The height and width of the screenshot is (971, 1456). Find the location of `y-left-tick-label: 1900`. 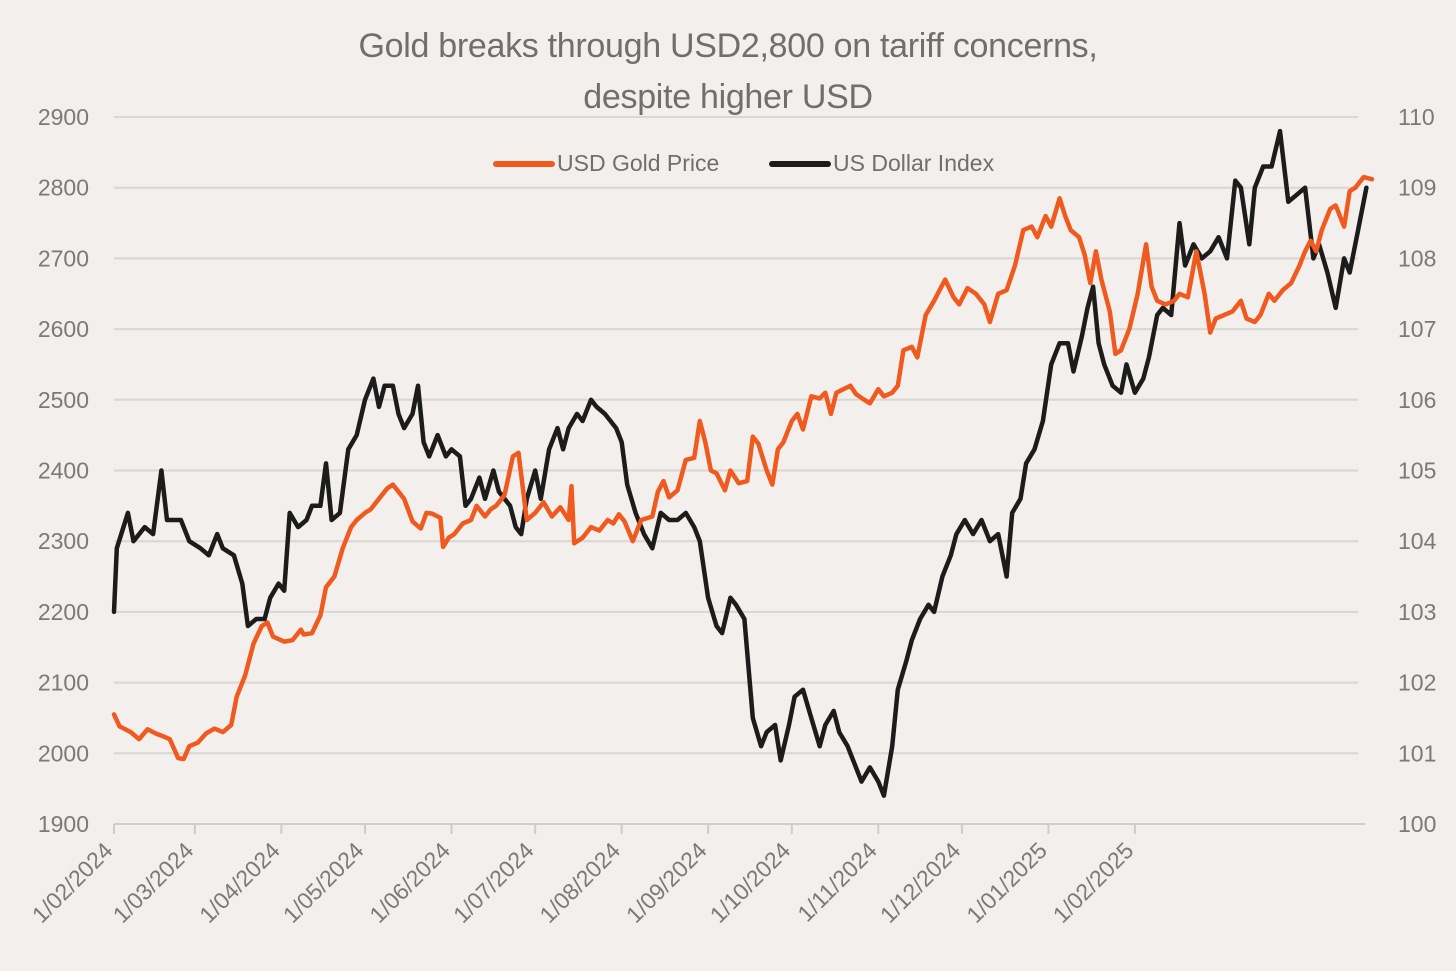

y-left-tick-label: 1900 is located at coordinates (63, 824).